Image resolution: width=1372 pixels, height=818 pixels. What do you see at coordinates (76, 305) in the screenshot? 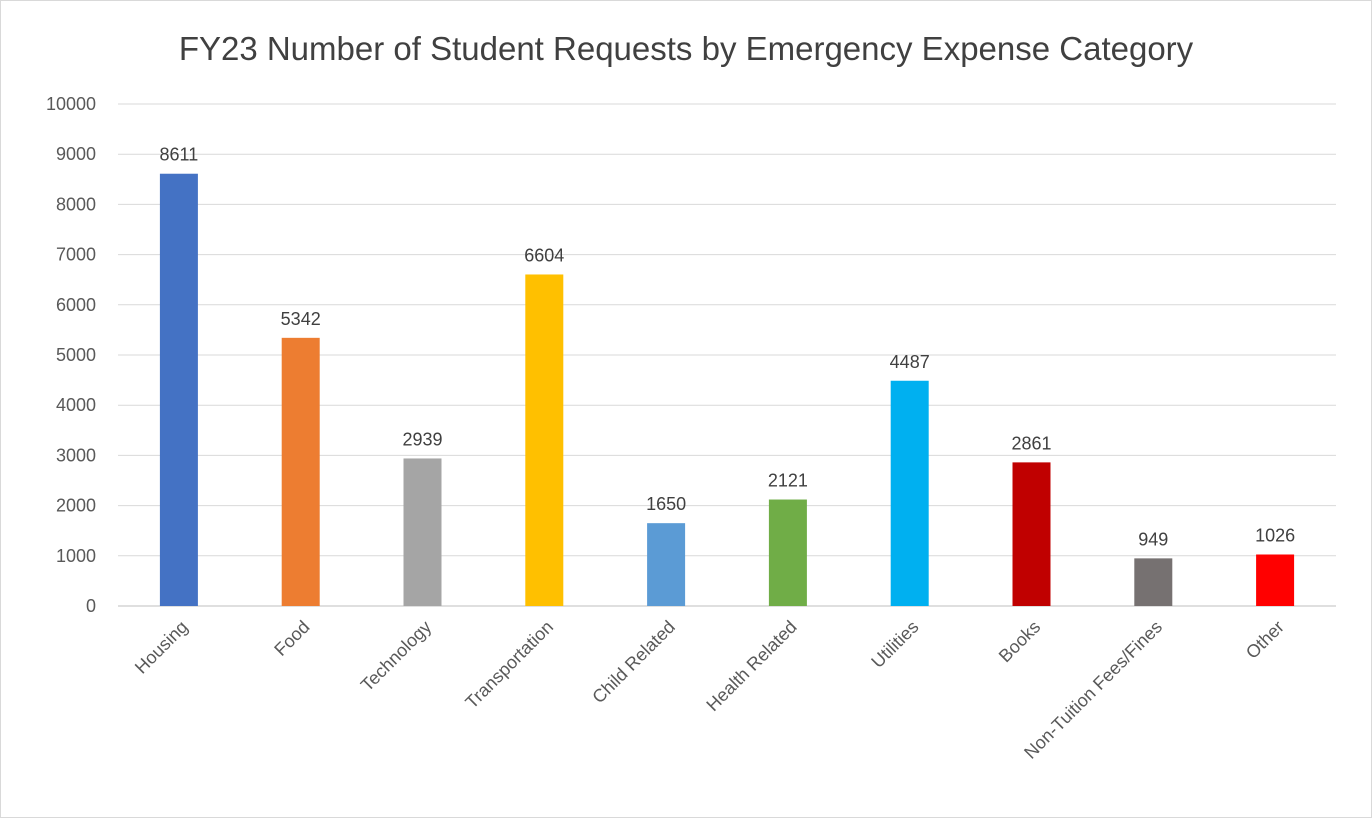
I see `y-tick-label: 6000` at bounding box center [76, 305].